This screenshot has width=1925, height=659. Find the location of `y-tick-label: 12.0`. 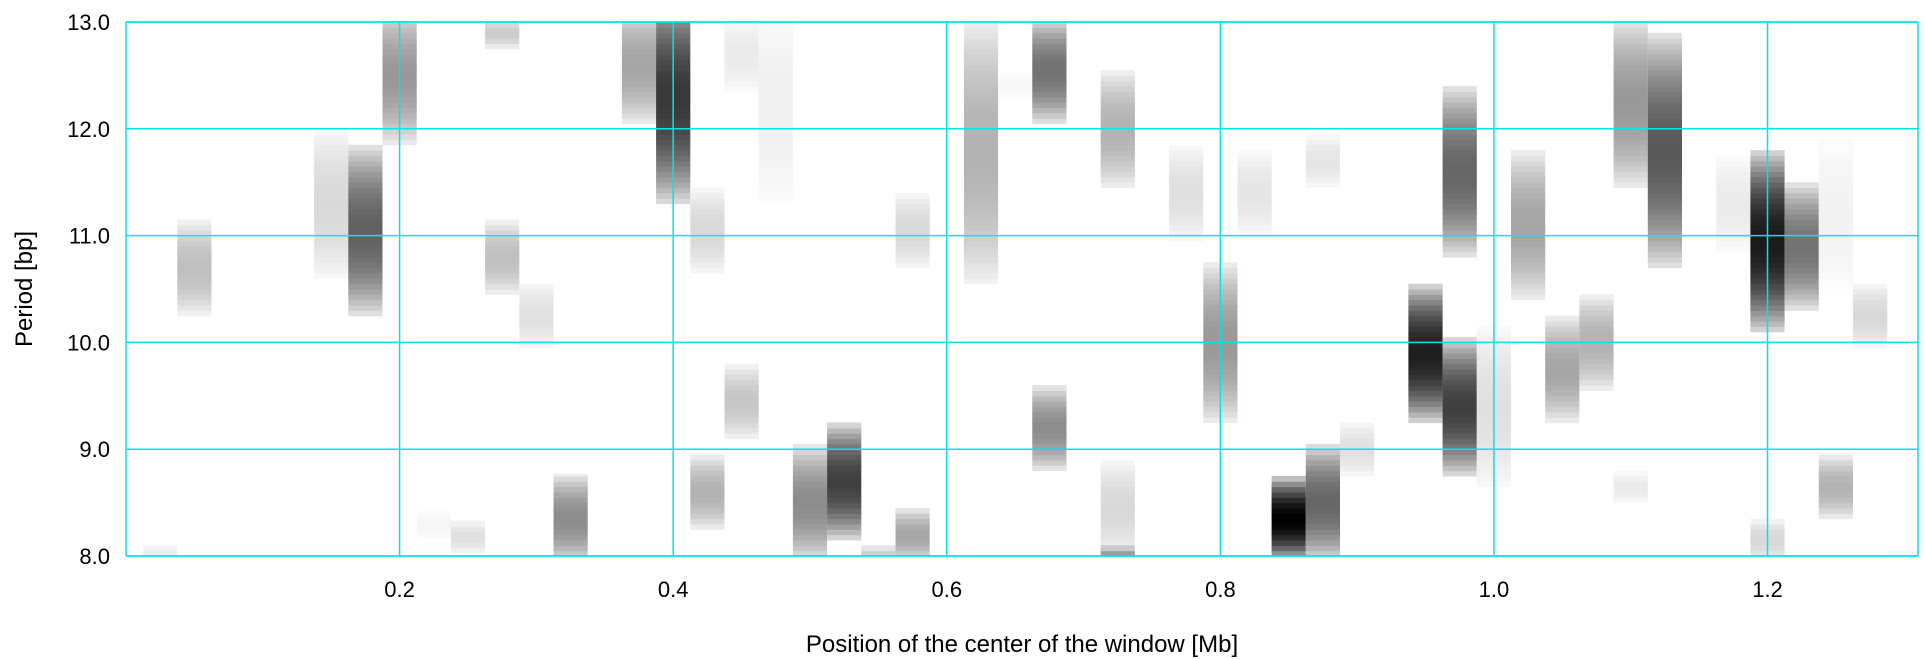

y-tick-label: 12.0 is located at coordinates (88, 129).